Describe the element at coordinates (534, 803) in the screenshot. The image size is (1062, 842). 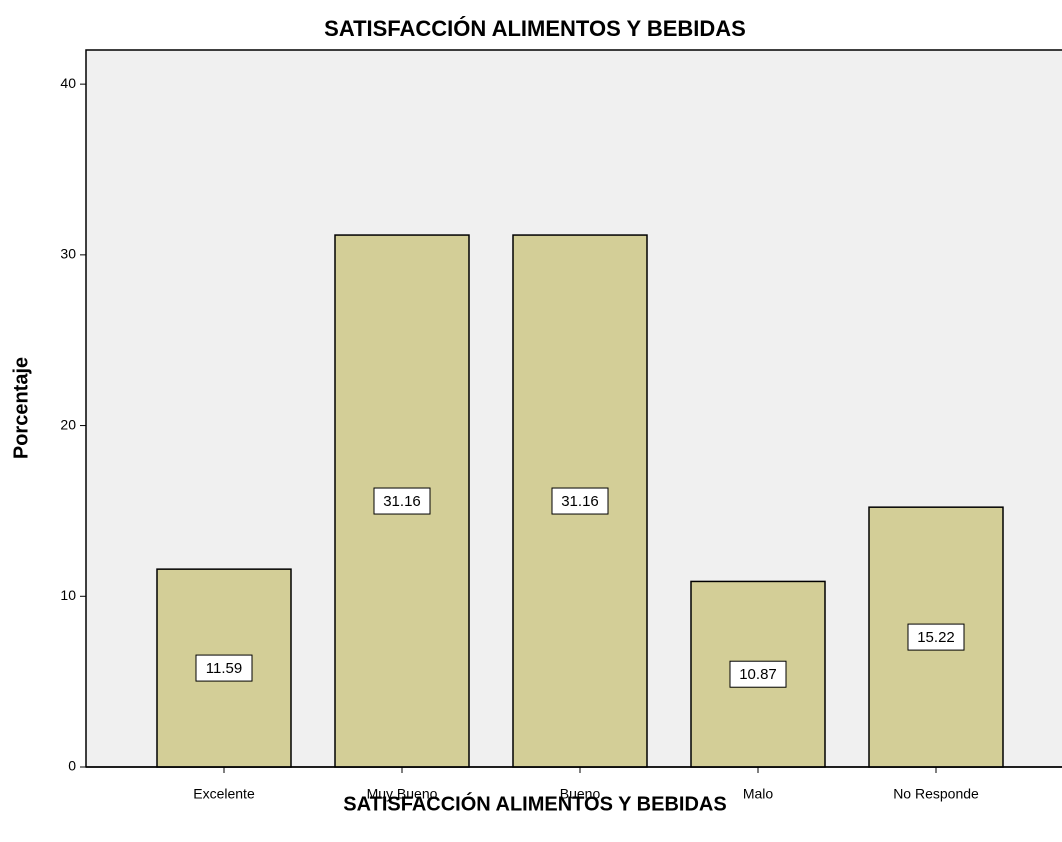
I see `x-axis-title: SATISFACCIÓN ALIMENTOS Y BEBIDAS` at that location.